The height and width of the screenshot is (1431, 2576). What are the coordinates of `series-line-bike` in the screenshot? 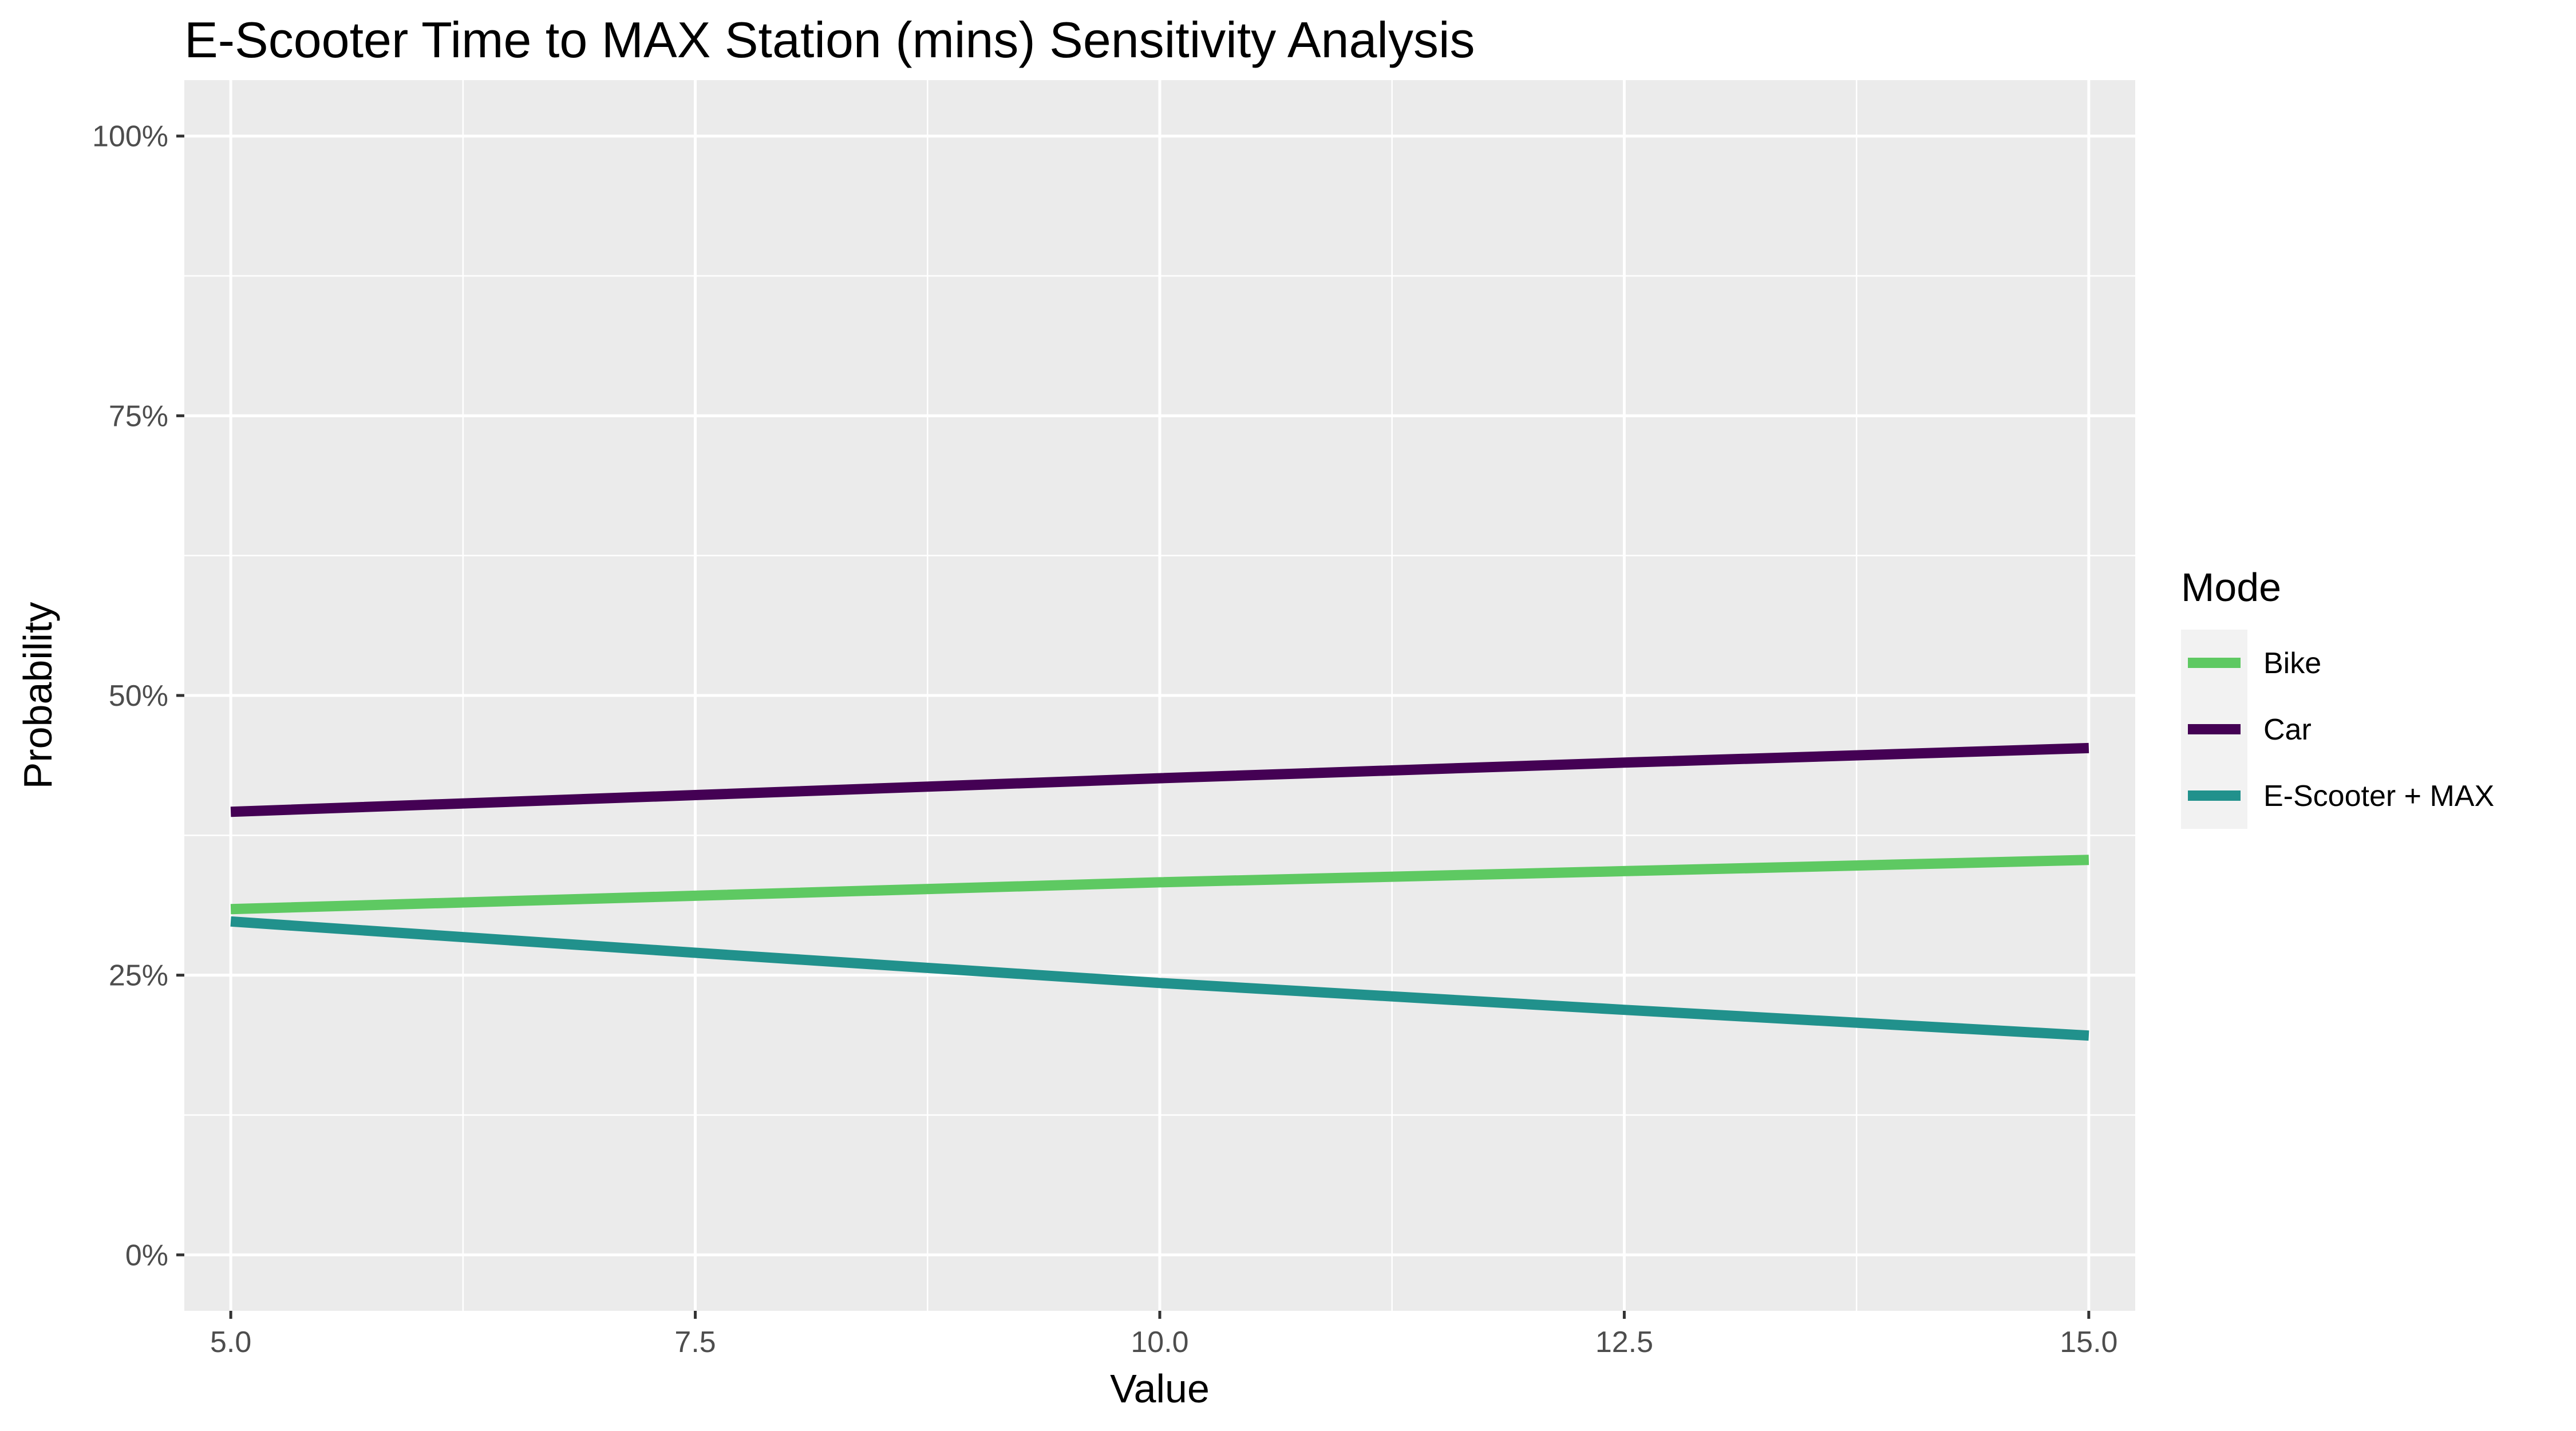 It's located at (1159, 885).